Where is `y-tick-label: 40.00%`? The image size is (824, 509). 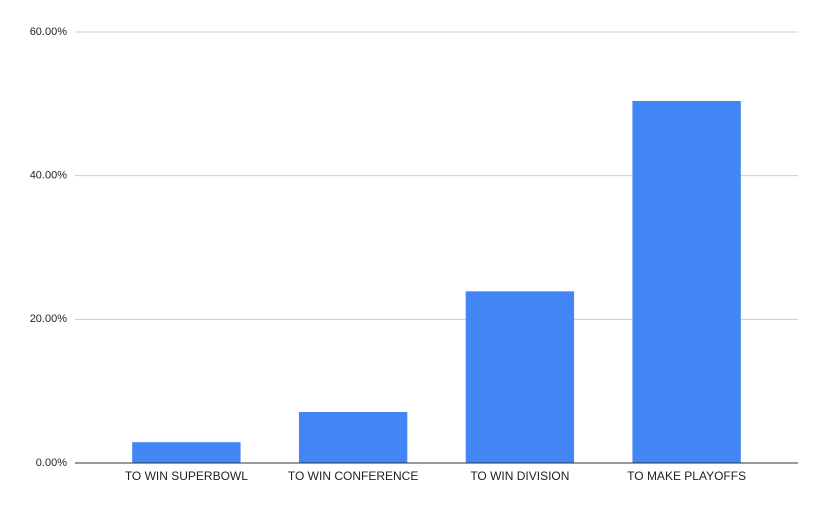
y-tick-label: 40.00% is located at coordinates (49, 176).